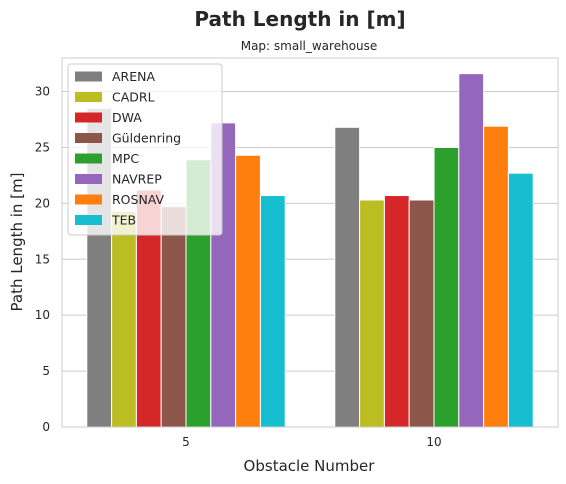 The width and height of the screenshot is (566, 484). I want to click on legend-entry-label: ROSNAV, so click(138, 199).